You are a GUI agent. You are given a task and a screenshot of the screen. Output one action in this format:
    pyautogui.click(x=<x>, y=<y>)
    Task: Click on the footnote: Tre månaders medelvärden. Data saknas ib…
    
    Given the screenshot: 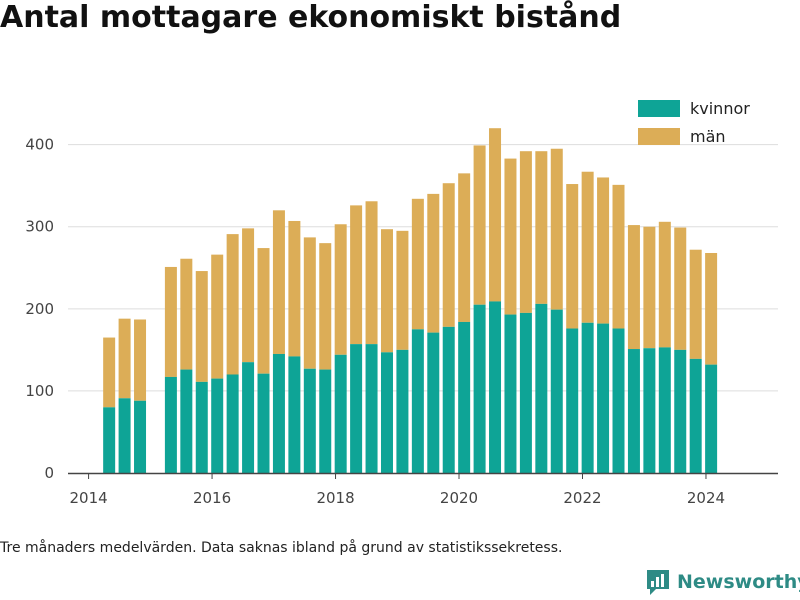 What is the action you would take?
    pyautogui.click(x=281, y=548)
    